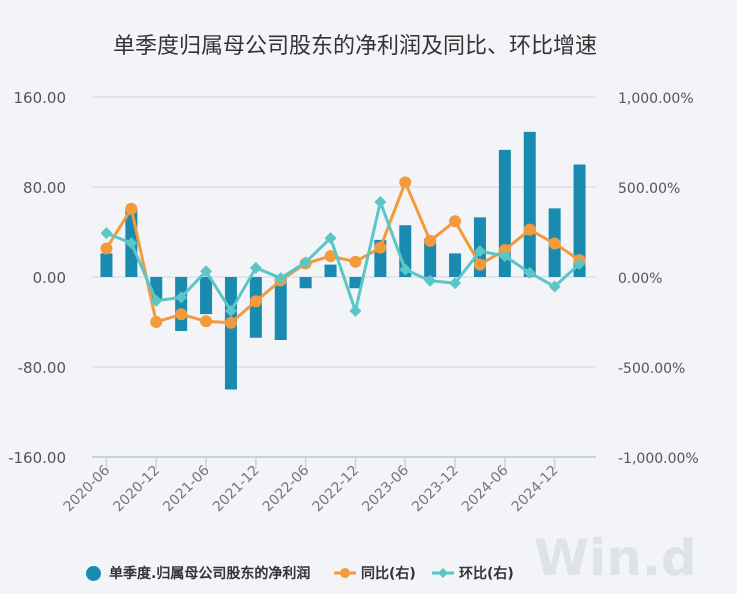  Describe the element at coordinates (615, 558) in the screenshot. I see `watermark-logo: Win.d` at that location.